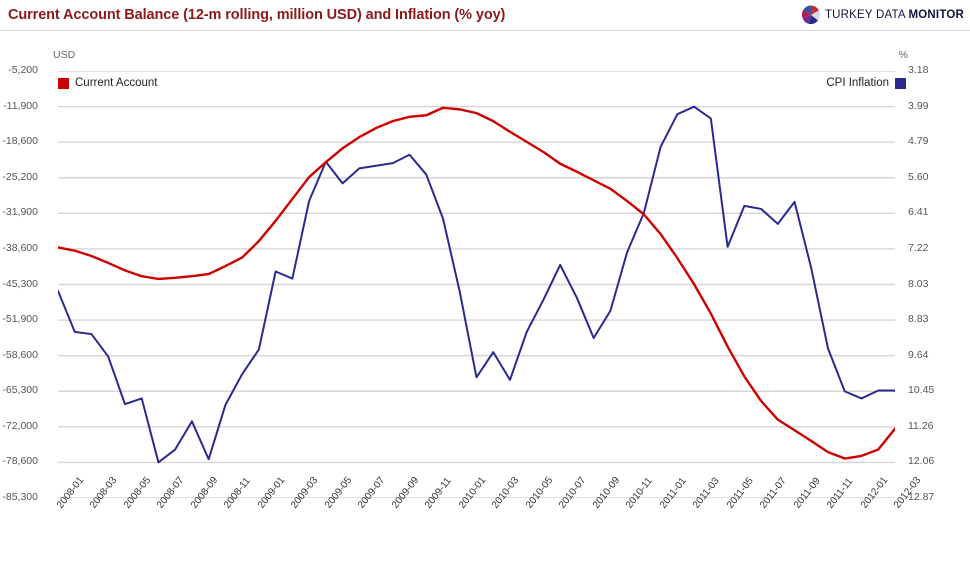 Image resolution: width=970 pixels, height=570 pixels. I want to click on right-axis-tick-3: 5.60, so click(918, 176).